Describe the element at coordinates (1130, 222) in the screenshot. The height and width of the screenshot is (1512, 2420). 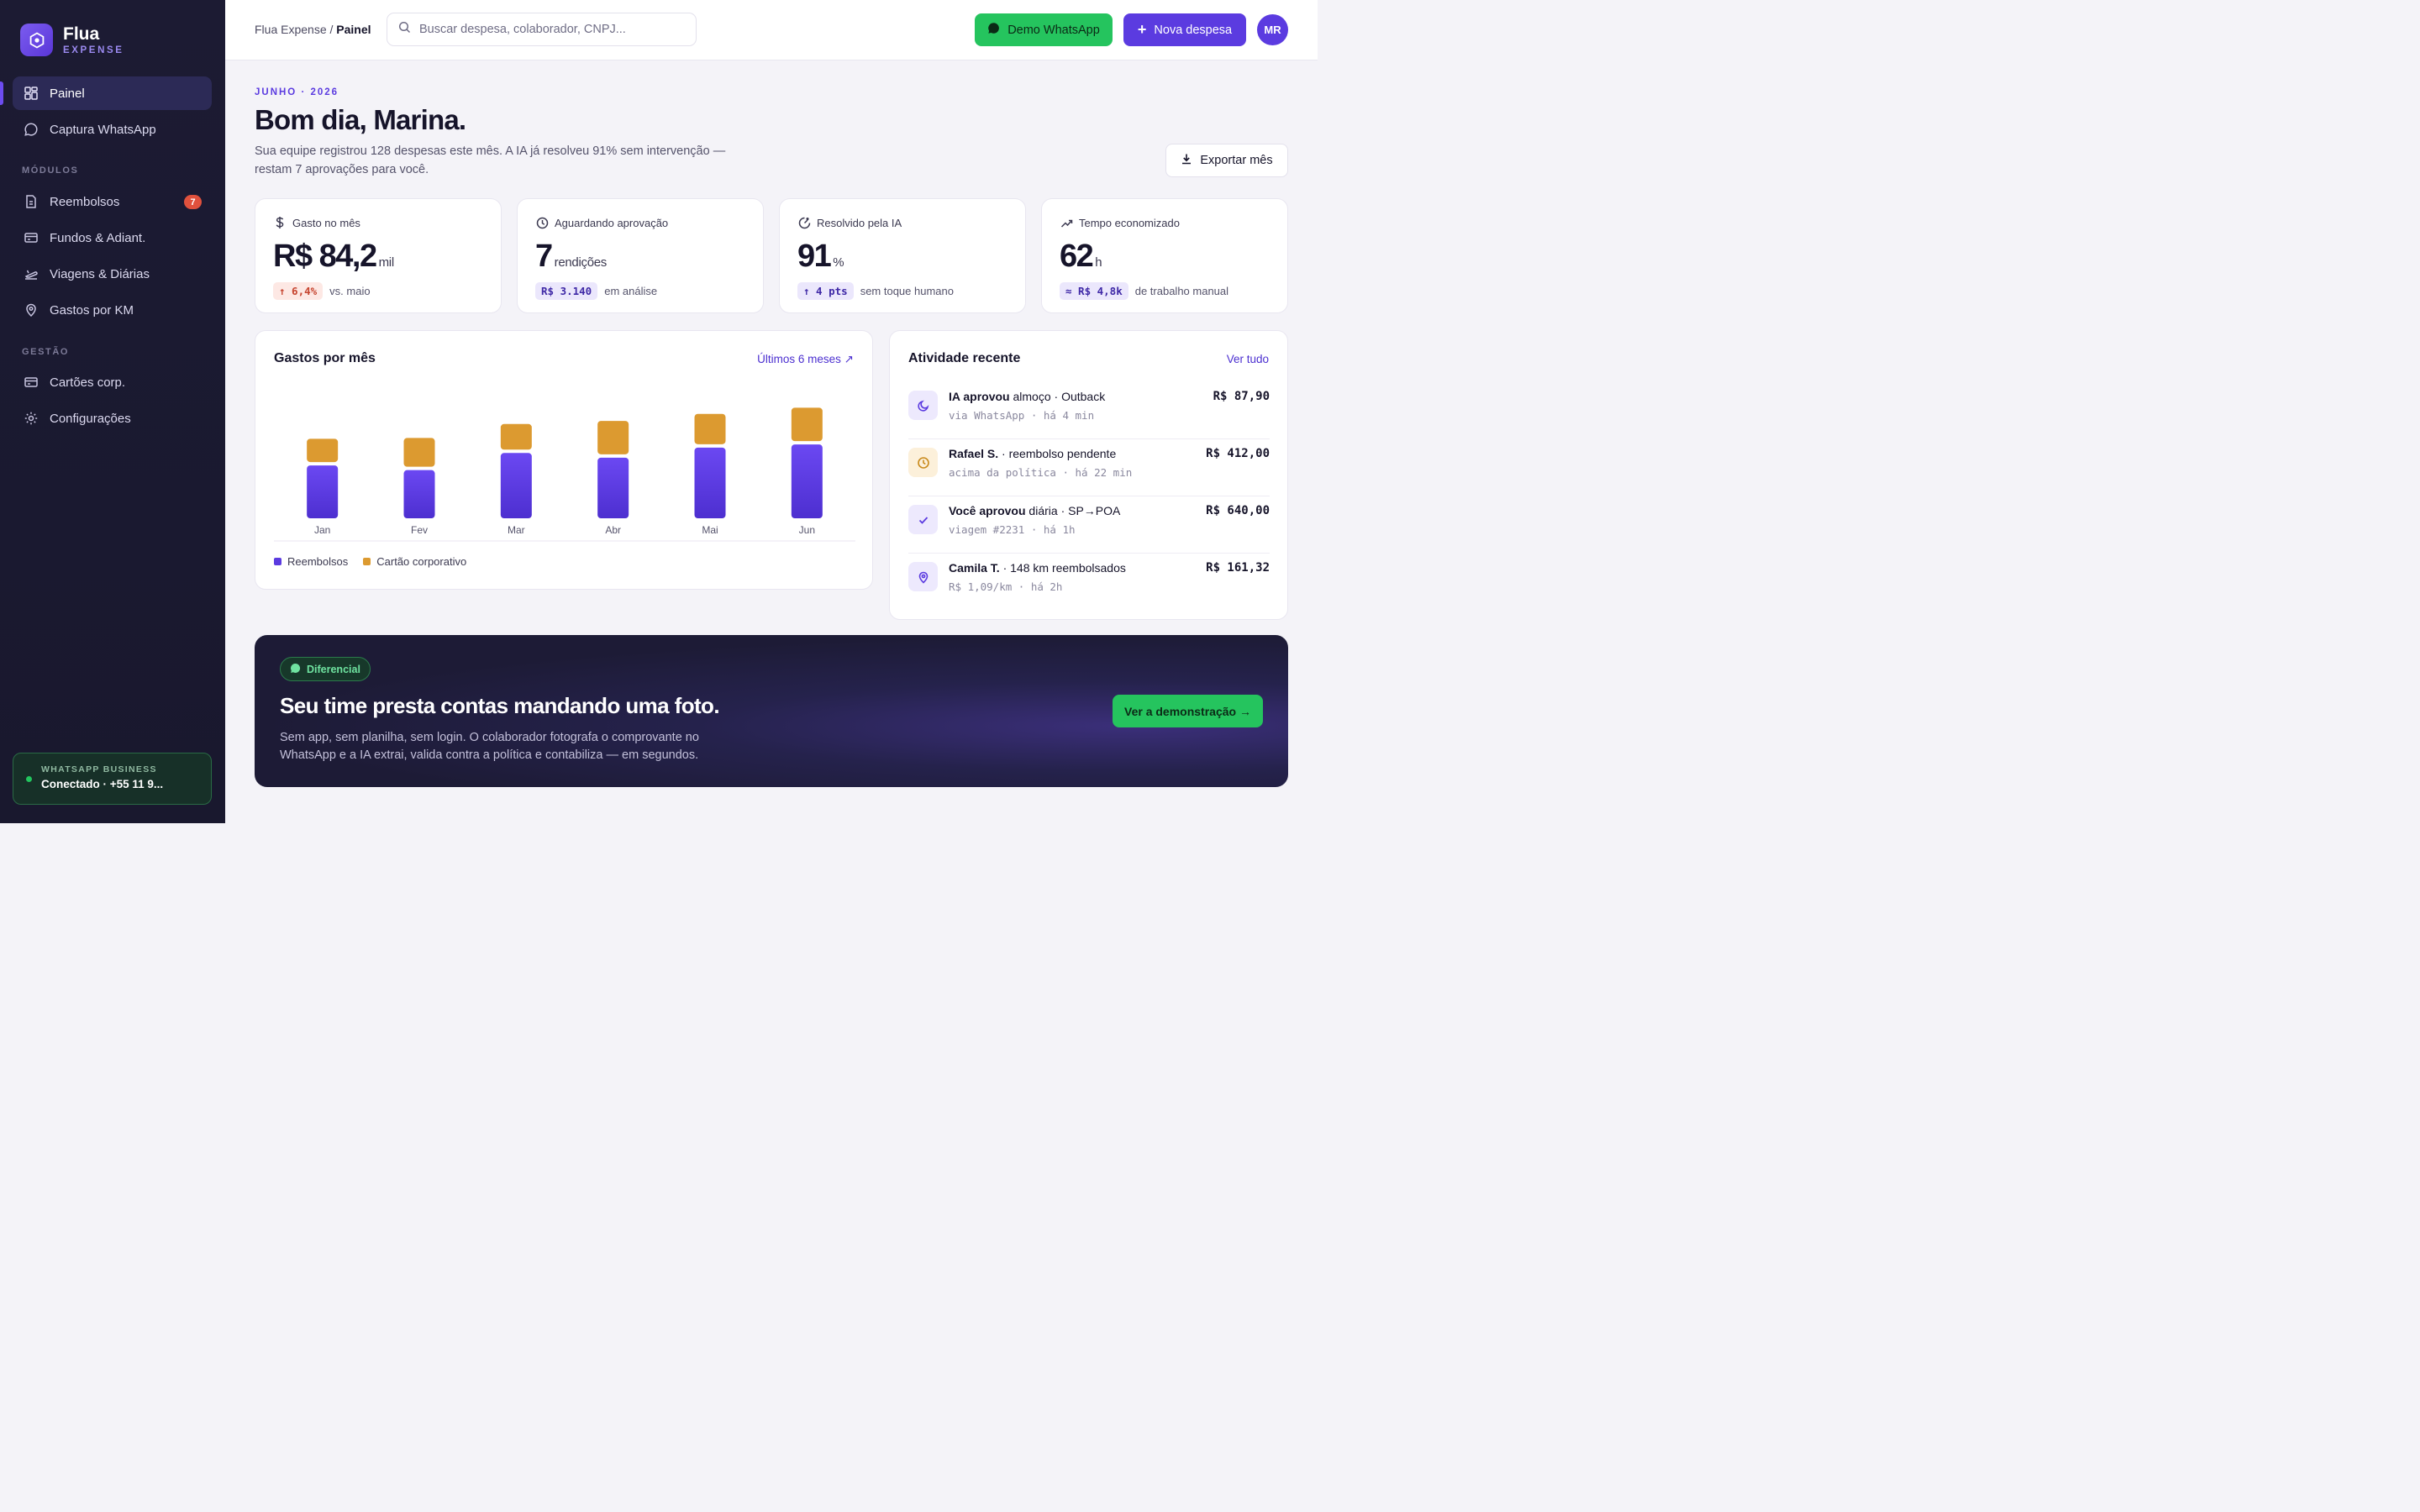
I see `kpi-title: Tempo economizado` at that location.